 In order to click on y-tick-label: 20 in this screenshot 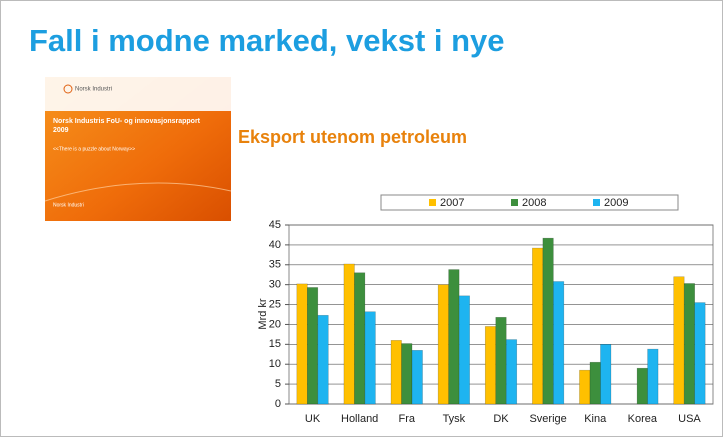, I will do `click(275, 324)`.